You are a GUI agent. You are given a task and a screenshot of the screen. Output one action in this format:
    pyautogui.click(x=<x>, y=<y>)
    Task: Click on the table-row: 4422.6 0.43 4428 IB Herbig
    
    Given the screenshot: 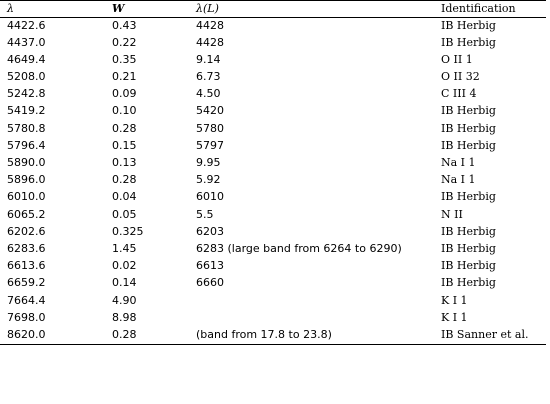 What is the action you would take?
    pyautogui.click(x=273, y=26)
    